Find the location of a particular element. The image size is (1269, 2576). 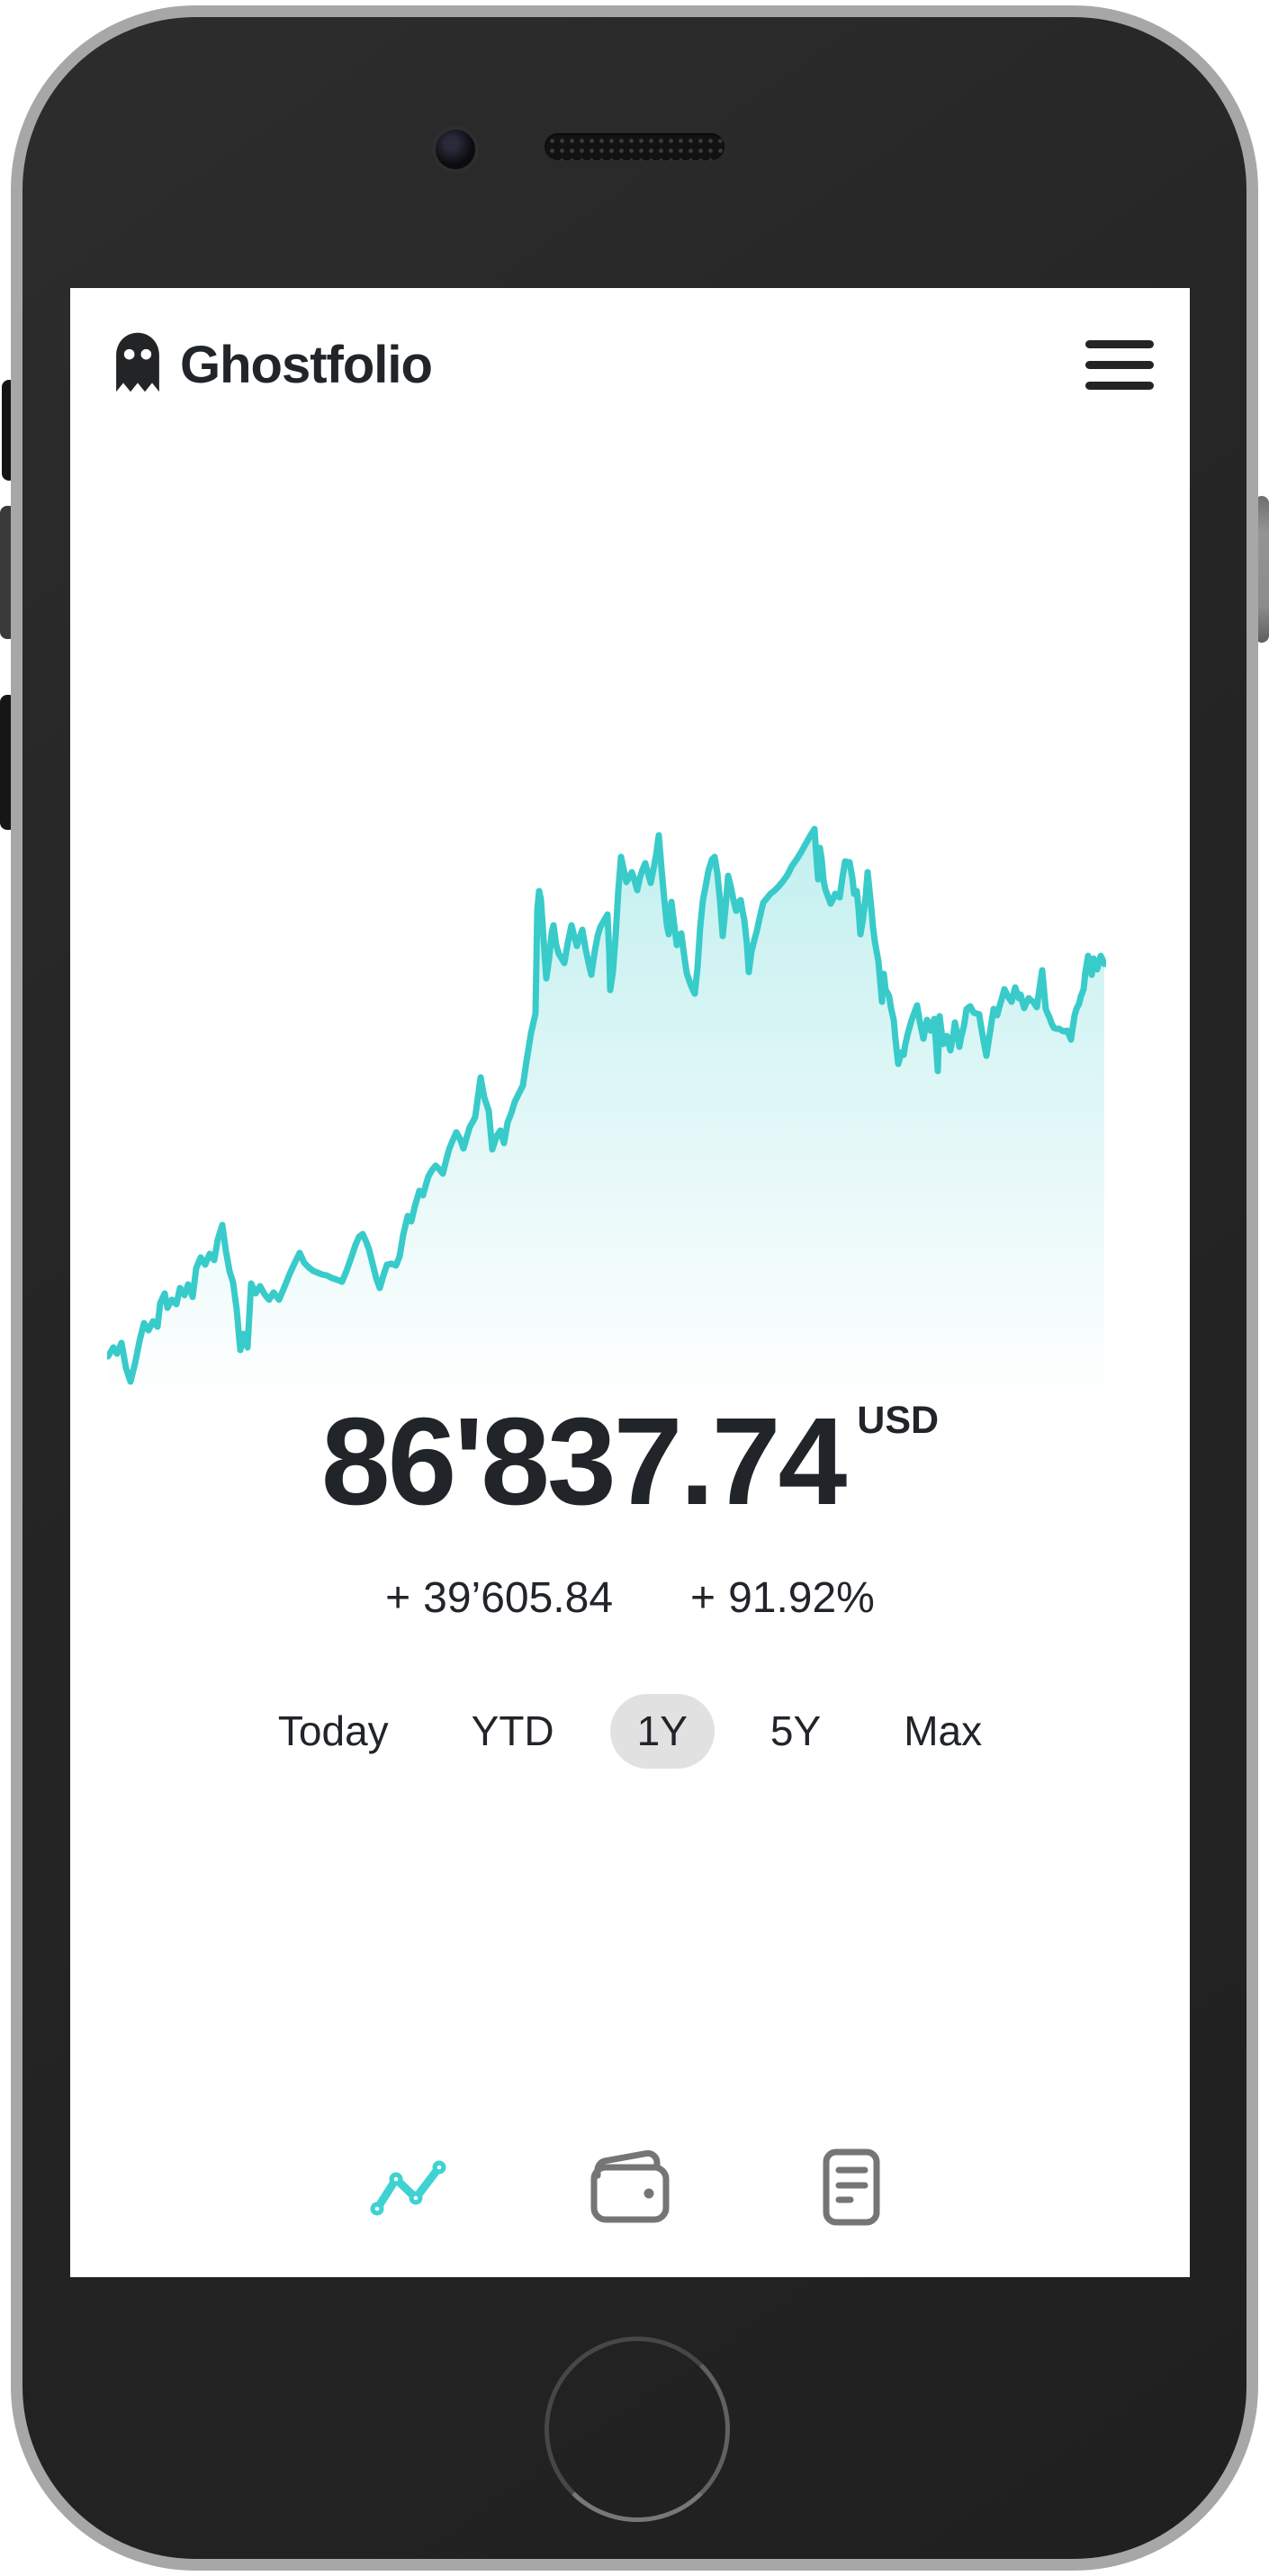

absolute-change: + 39’605.84 is located at coordinates (499, 1598).